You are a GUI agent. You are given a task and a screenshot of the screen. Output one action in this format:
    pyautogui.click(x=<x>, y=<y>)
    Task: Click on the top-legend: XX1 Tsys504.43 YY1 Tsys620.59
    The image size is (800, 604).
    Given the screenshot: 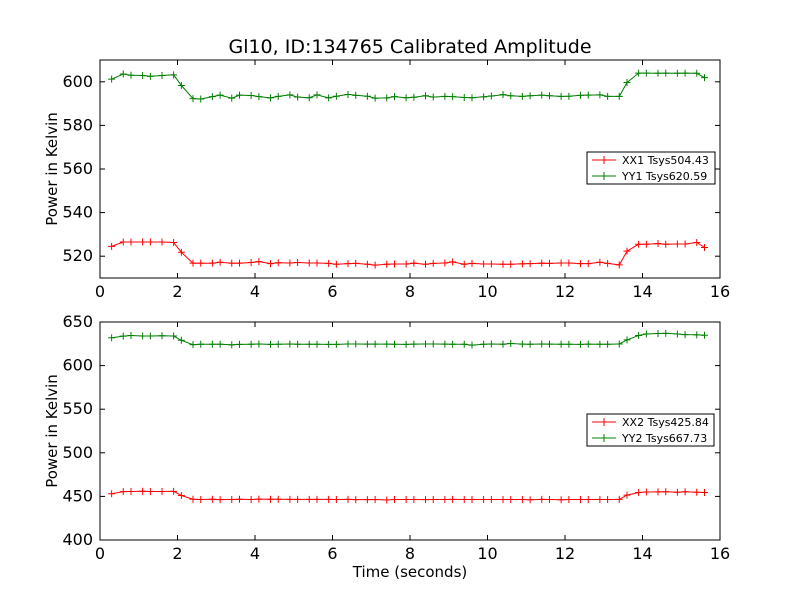 What is the action you would take?
    pyautogui.click(x=651, y=168)
    